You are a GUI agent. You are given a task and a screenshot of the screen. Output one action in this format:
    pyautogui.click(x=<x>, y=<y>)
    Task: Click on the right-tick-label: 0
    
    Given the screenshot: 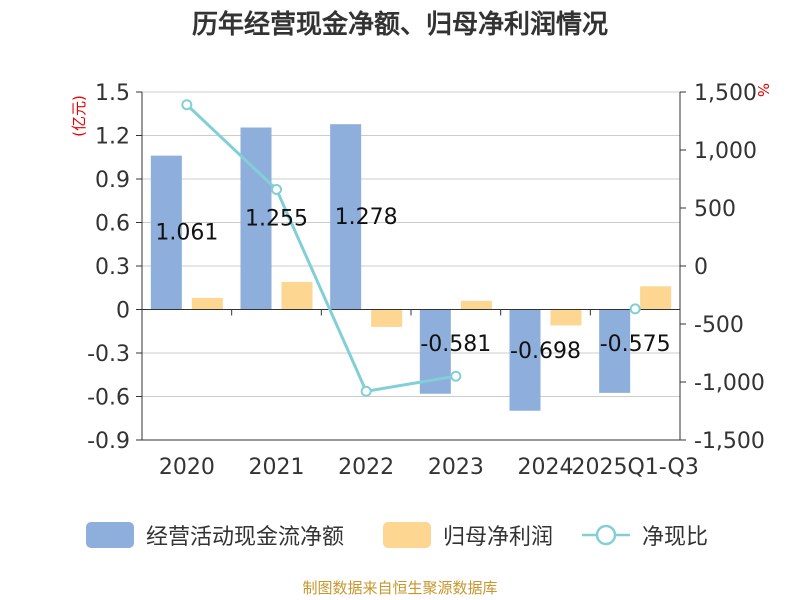 What is the action you would take?
    pyautogui.click(x=701, y=267)
    